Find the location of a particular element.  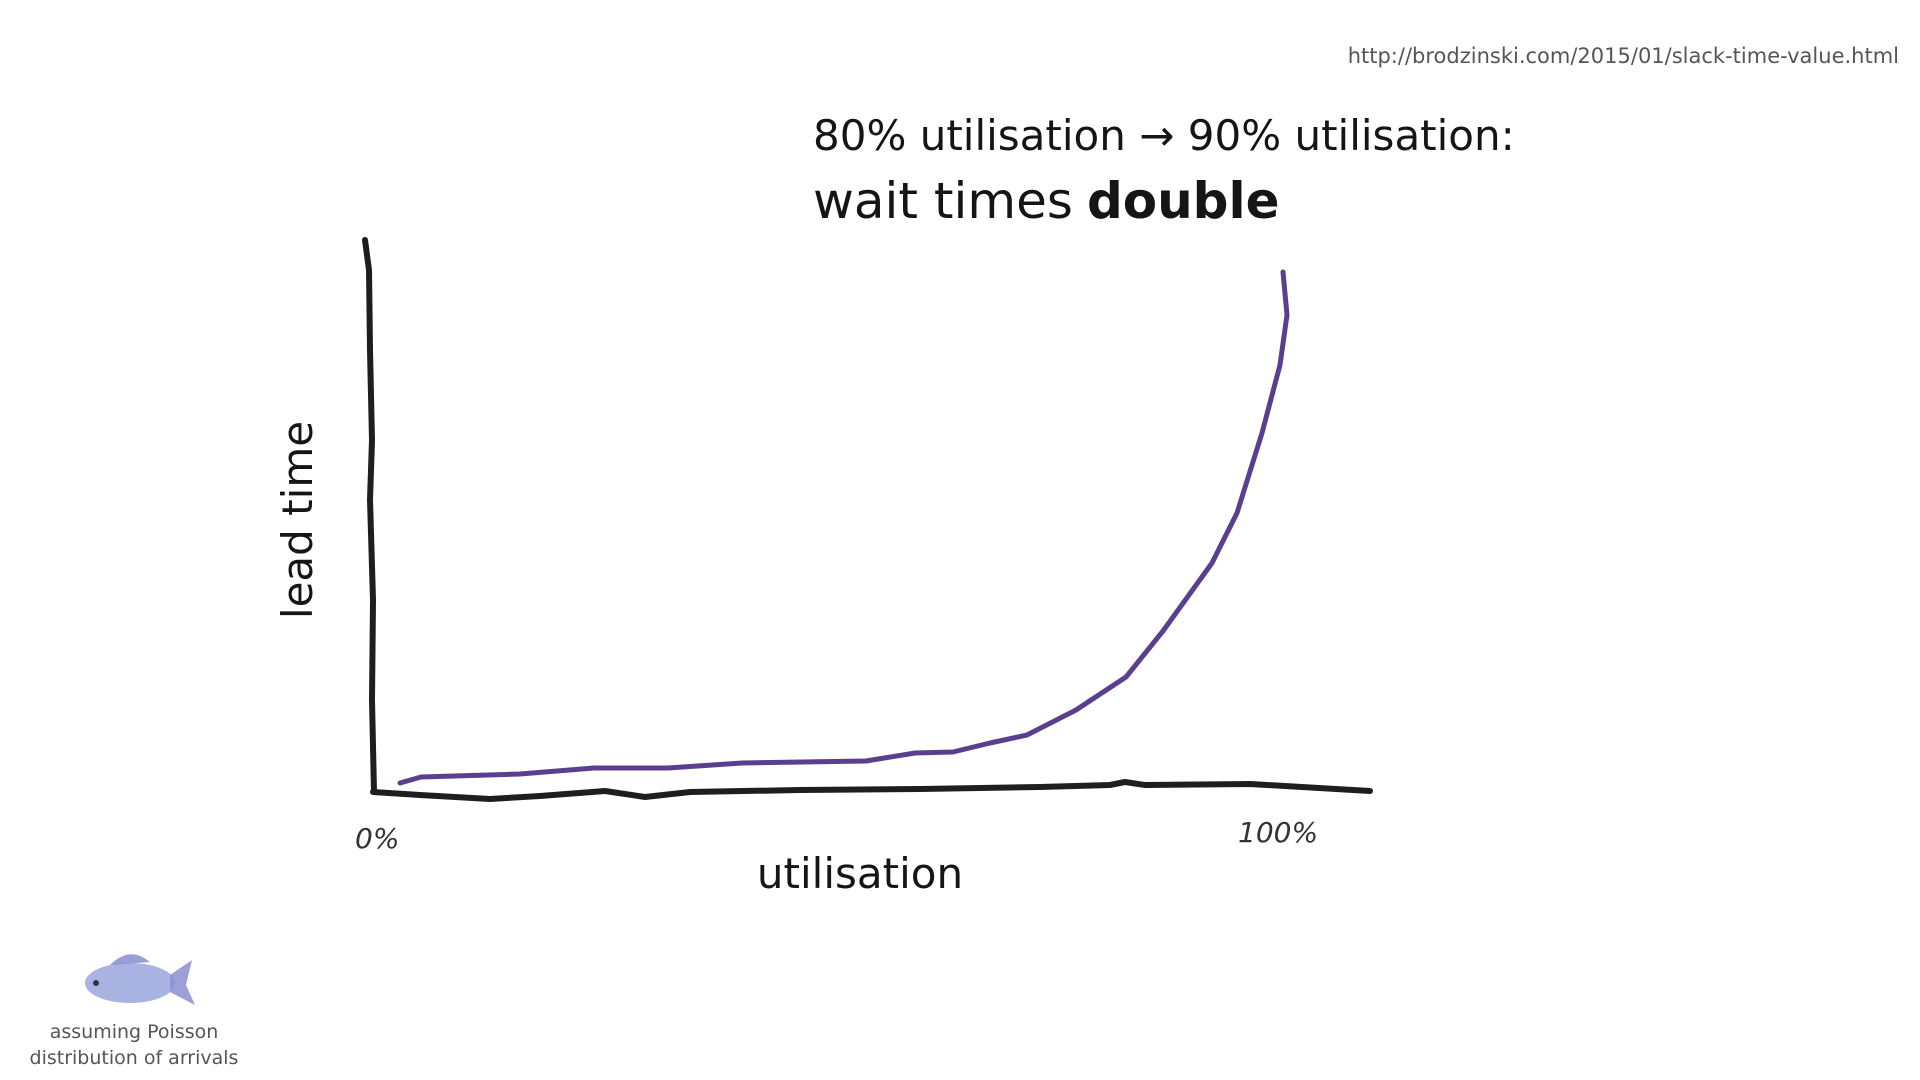

title-line: wait times double is located at coordinates (1046, 201).